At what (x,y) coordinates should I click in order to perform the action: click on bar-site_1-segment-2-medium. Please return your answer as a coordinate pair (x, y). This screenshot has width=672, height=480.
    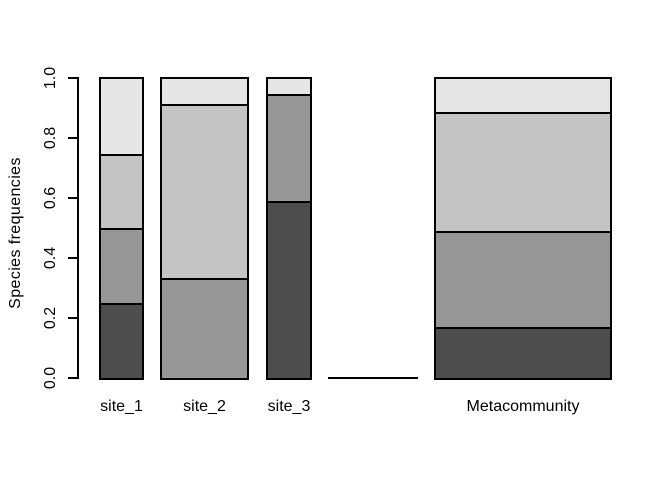
    Looking at the image, I should click on (121, 265).